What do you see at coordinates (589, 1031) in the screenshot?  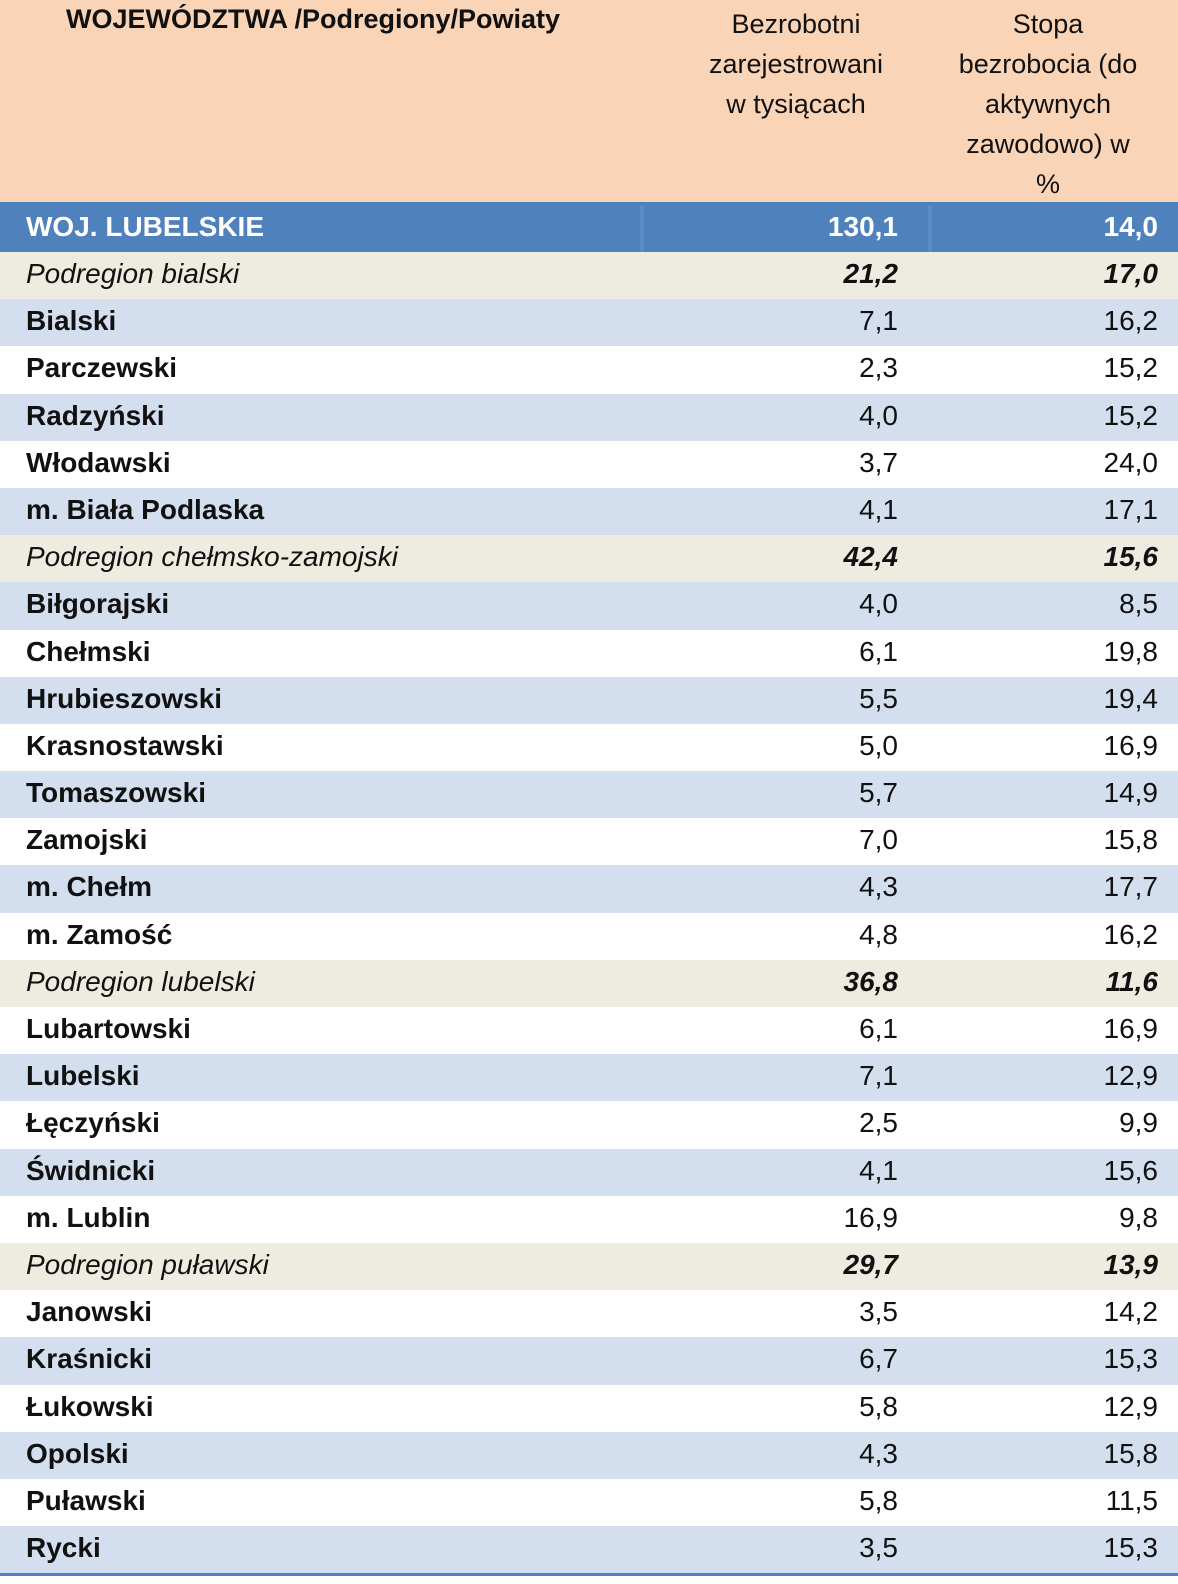 I see `table-row: Lubartowski 6,1 16,9` at bounding box center [589, 1031].